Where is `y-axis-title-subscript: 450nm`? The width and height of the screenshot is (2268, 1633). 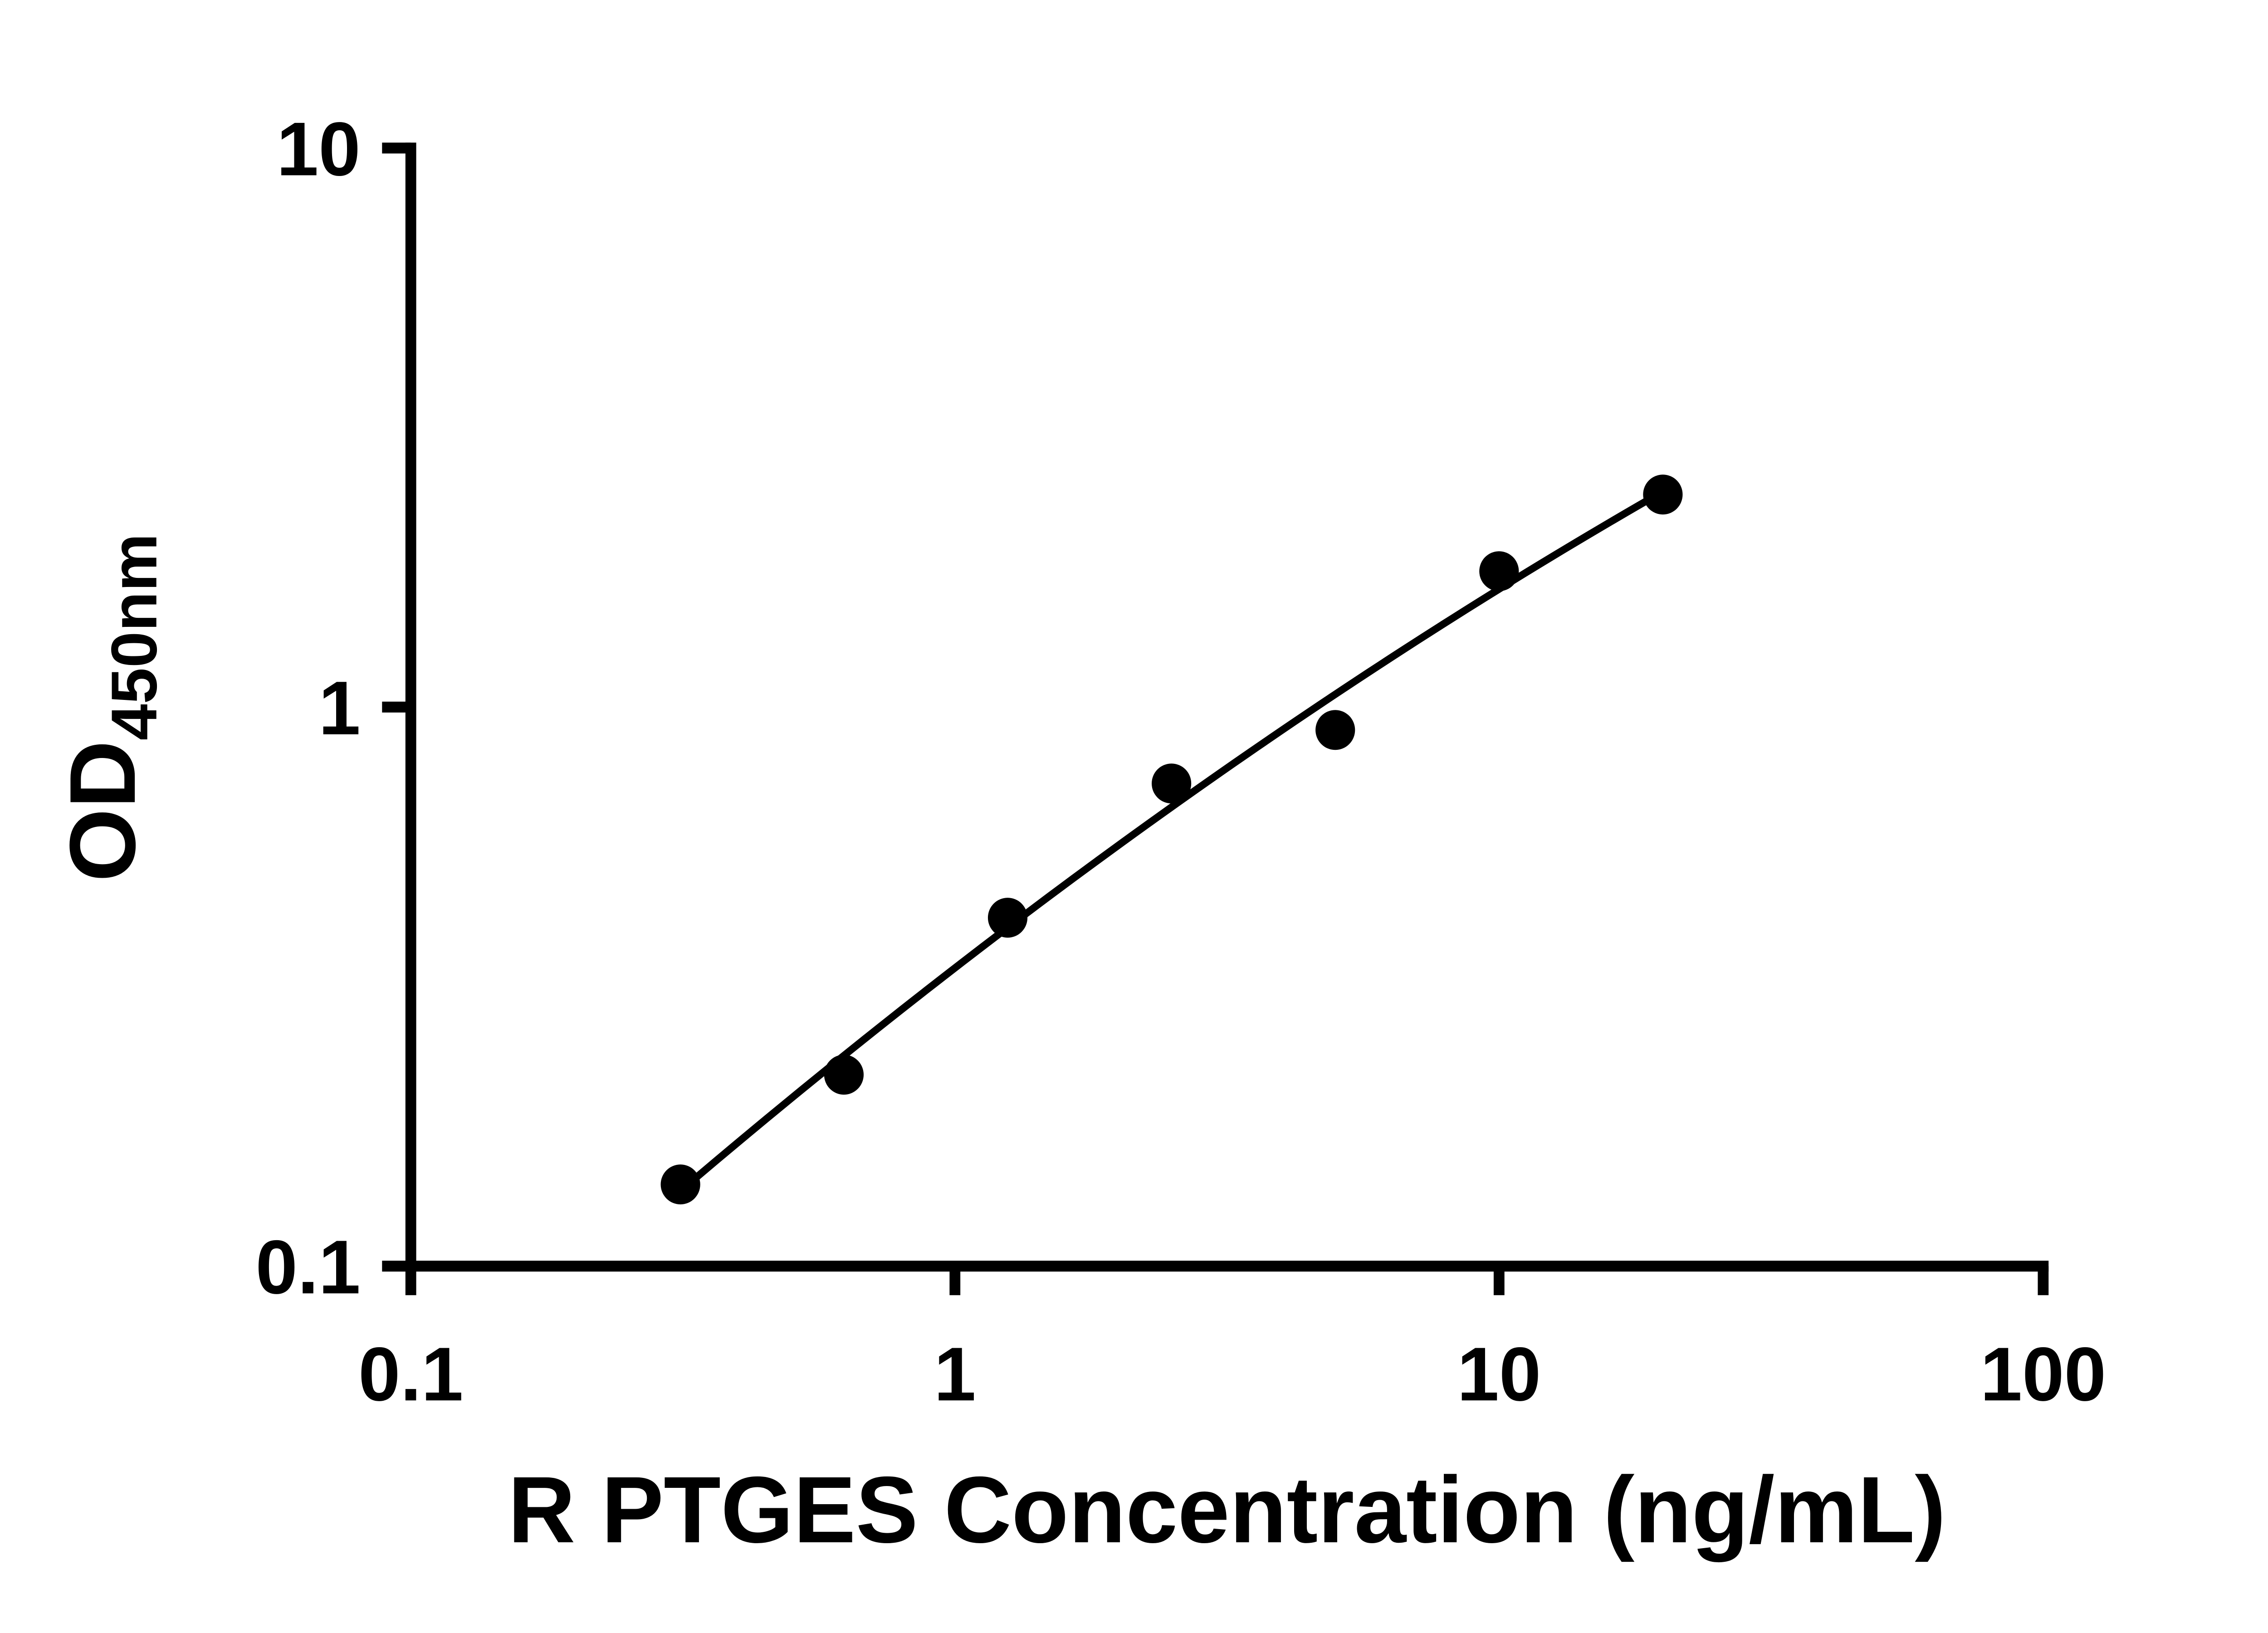
y-axis-title-subscript: 450nm is located at coordinates (134, 636).